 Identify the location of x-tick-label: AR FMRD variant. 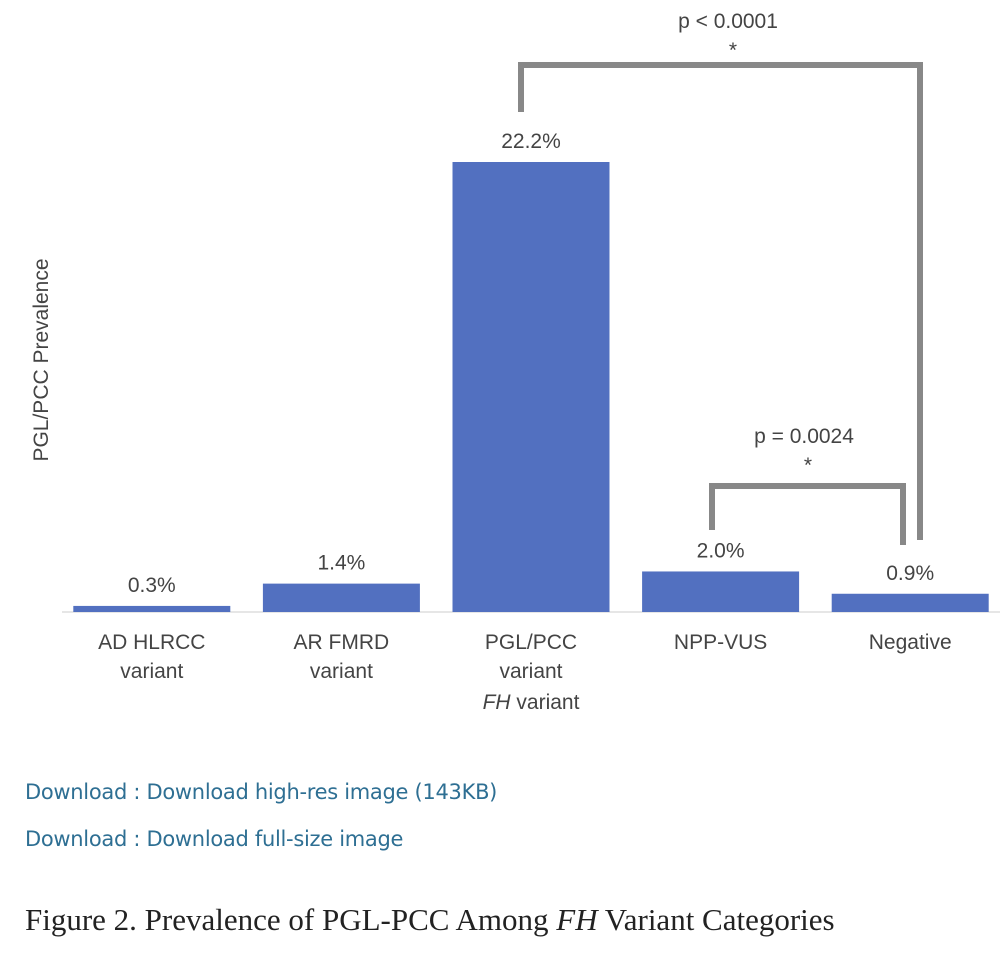
(341, 657).